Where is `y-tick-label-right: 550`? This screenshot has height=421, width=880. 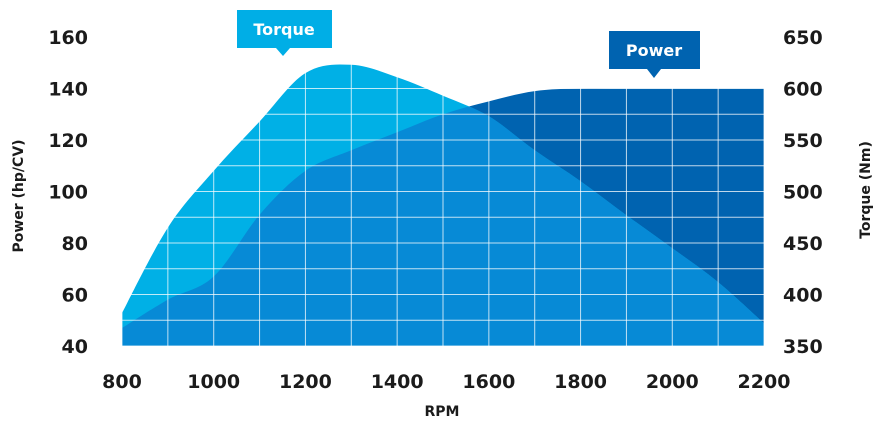
y-tick-label-right: 550 is located at coordinates (803, 141).